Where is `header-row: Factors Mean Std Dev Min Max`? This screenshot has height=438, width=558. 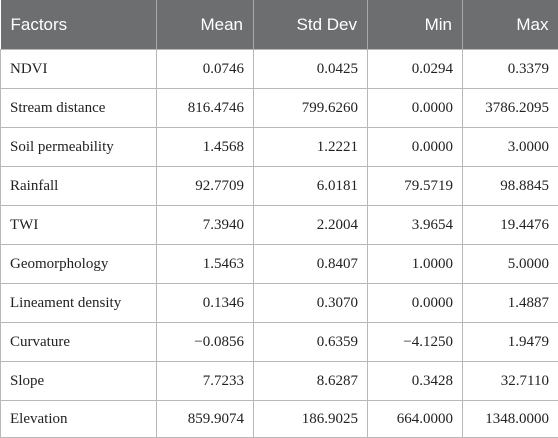 header-row: Factors Mean Std Dev Min Max is located at coordinates (279, 25).